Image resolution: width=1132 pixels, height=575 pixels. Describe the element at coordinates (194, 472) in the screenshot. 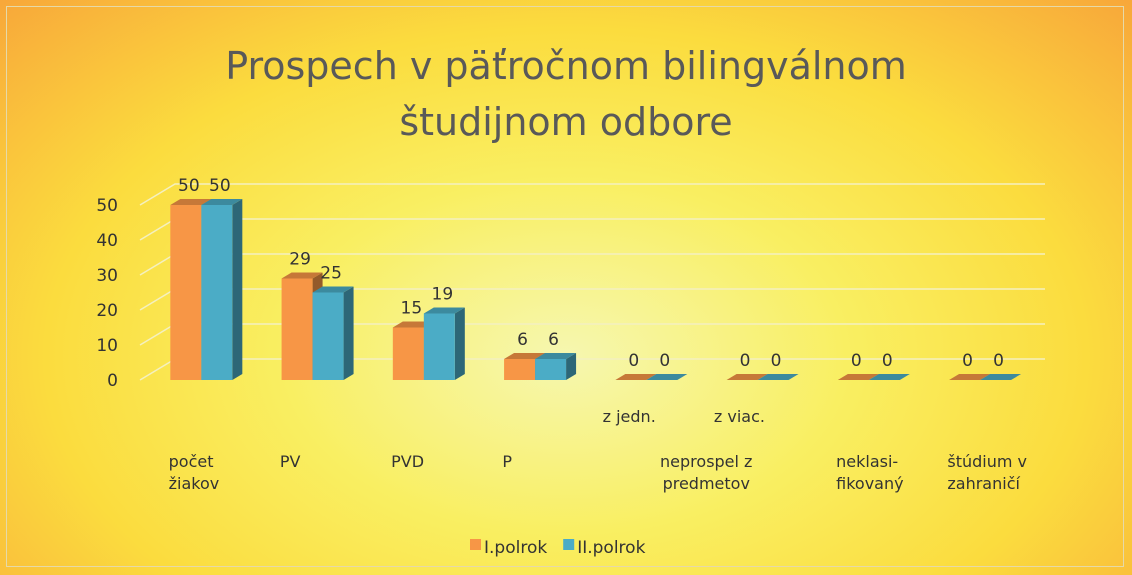

I see `x-tick-label: počet žiakov` at that location.